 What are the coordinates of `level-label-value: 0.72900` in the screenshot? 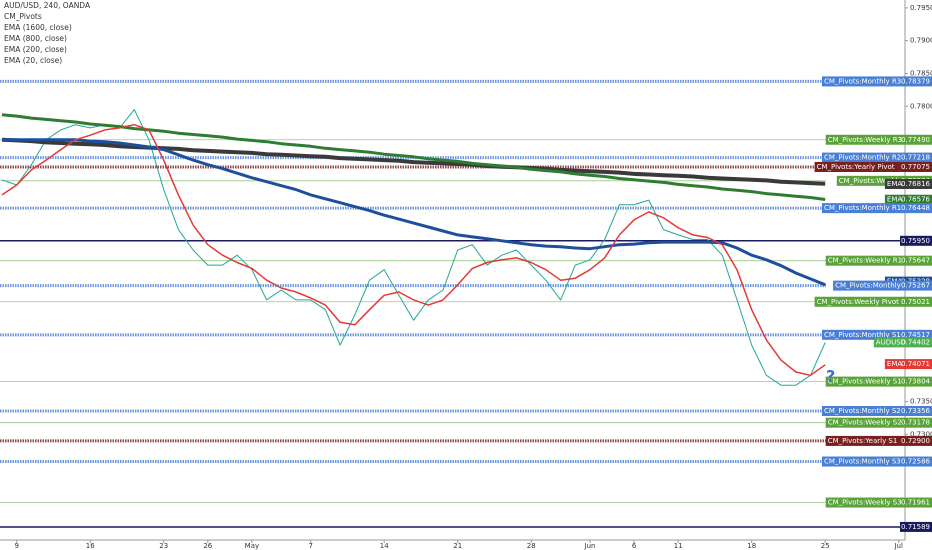 It's located at (915, 441).